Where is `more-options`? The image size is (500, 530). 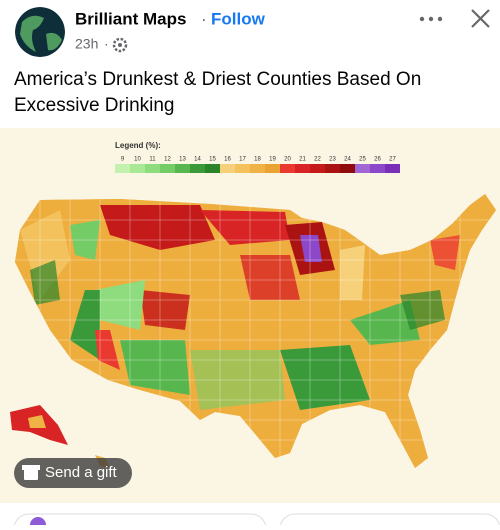
more-options is located at coordinates (431, 19).